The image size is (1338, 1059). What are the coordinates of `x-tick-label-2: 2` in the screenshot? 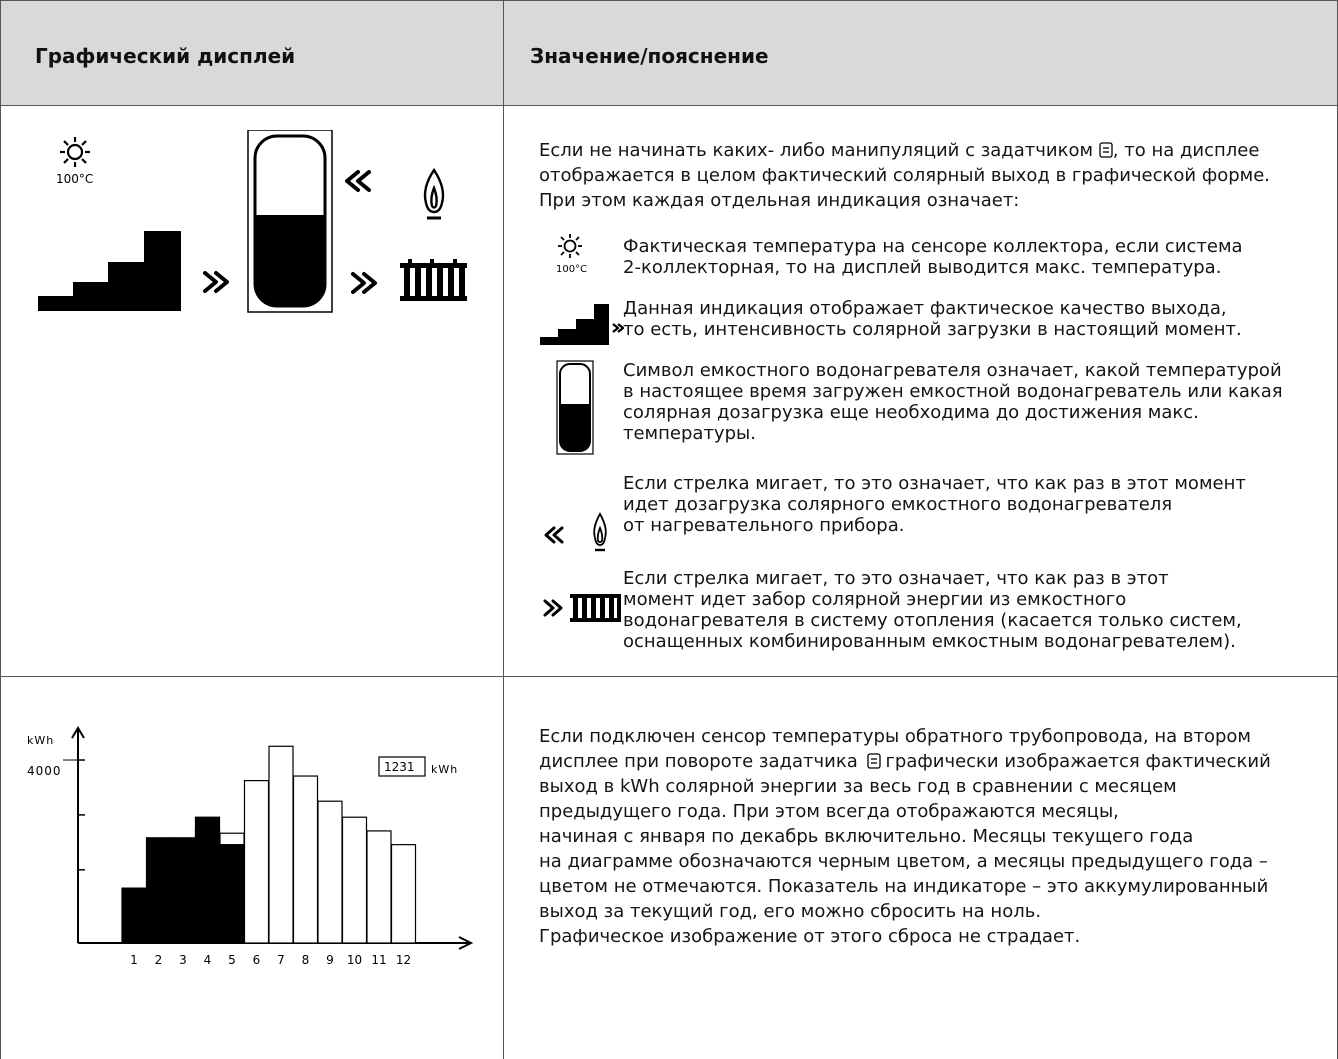 It's located at (159, 960).